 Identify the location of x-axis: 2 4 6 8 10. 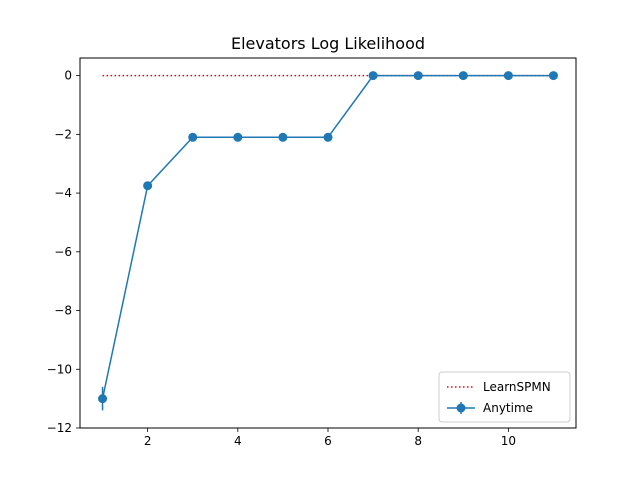
(330, 438).